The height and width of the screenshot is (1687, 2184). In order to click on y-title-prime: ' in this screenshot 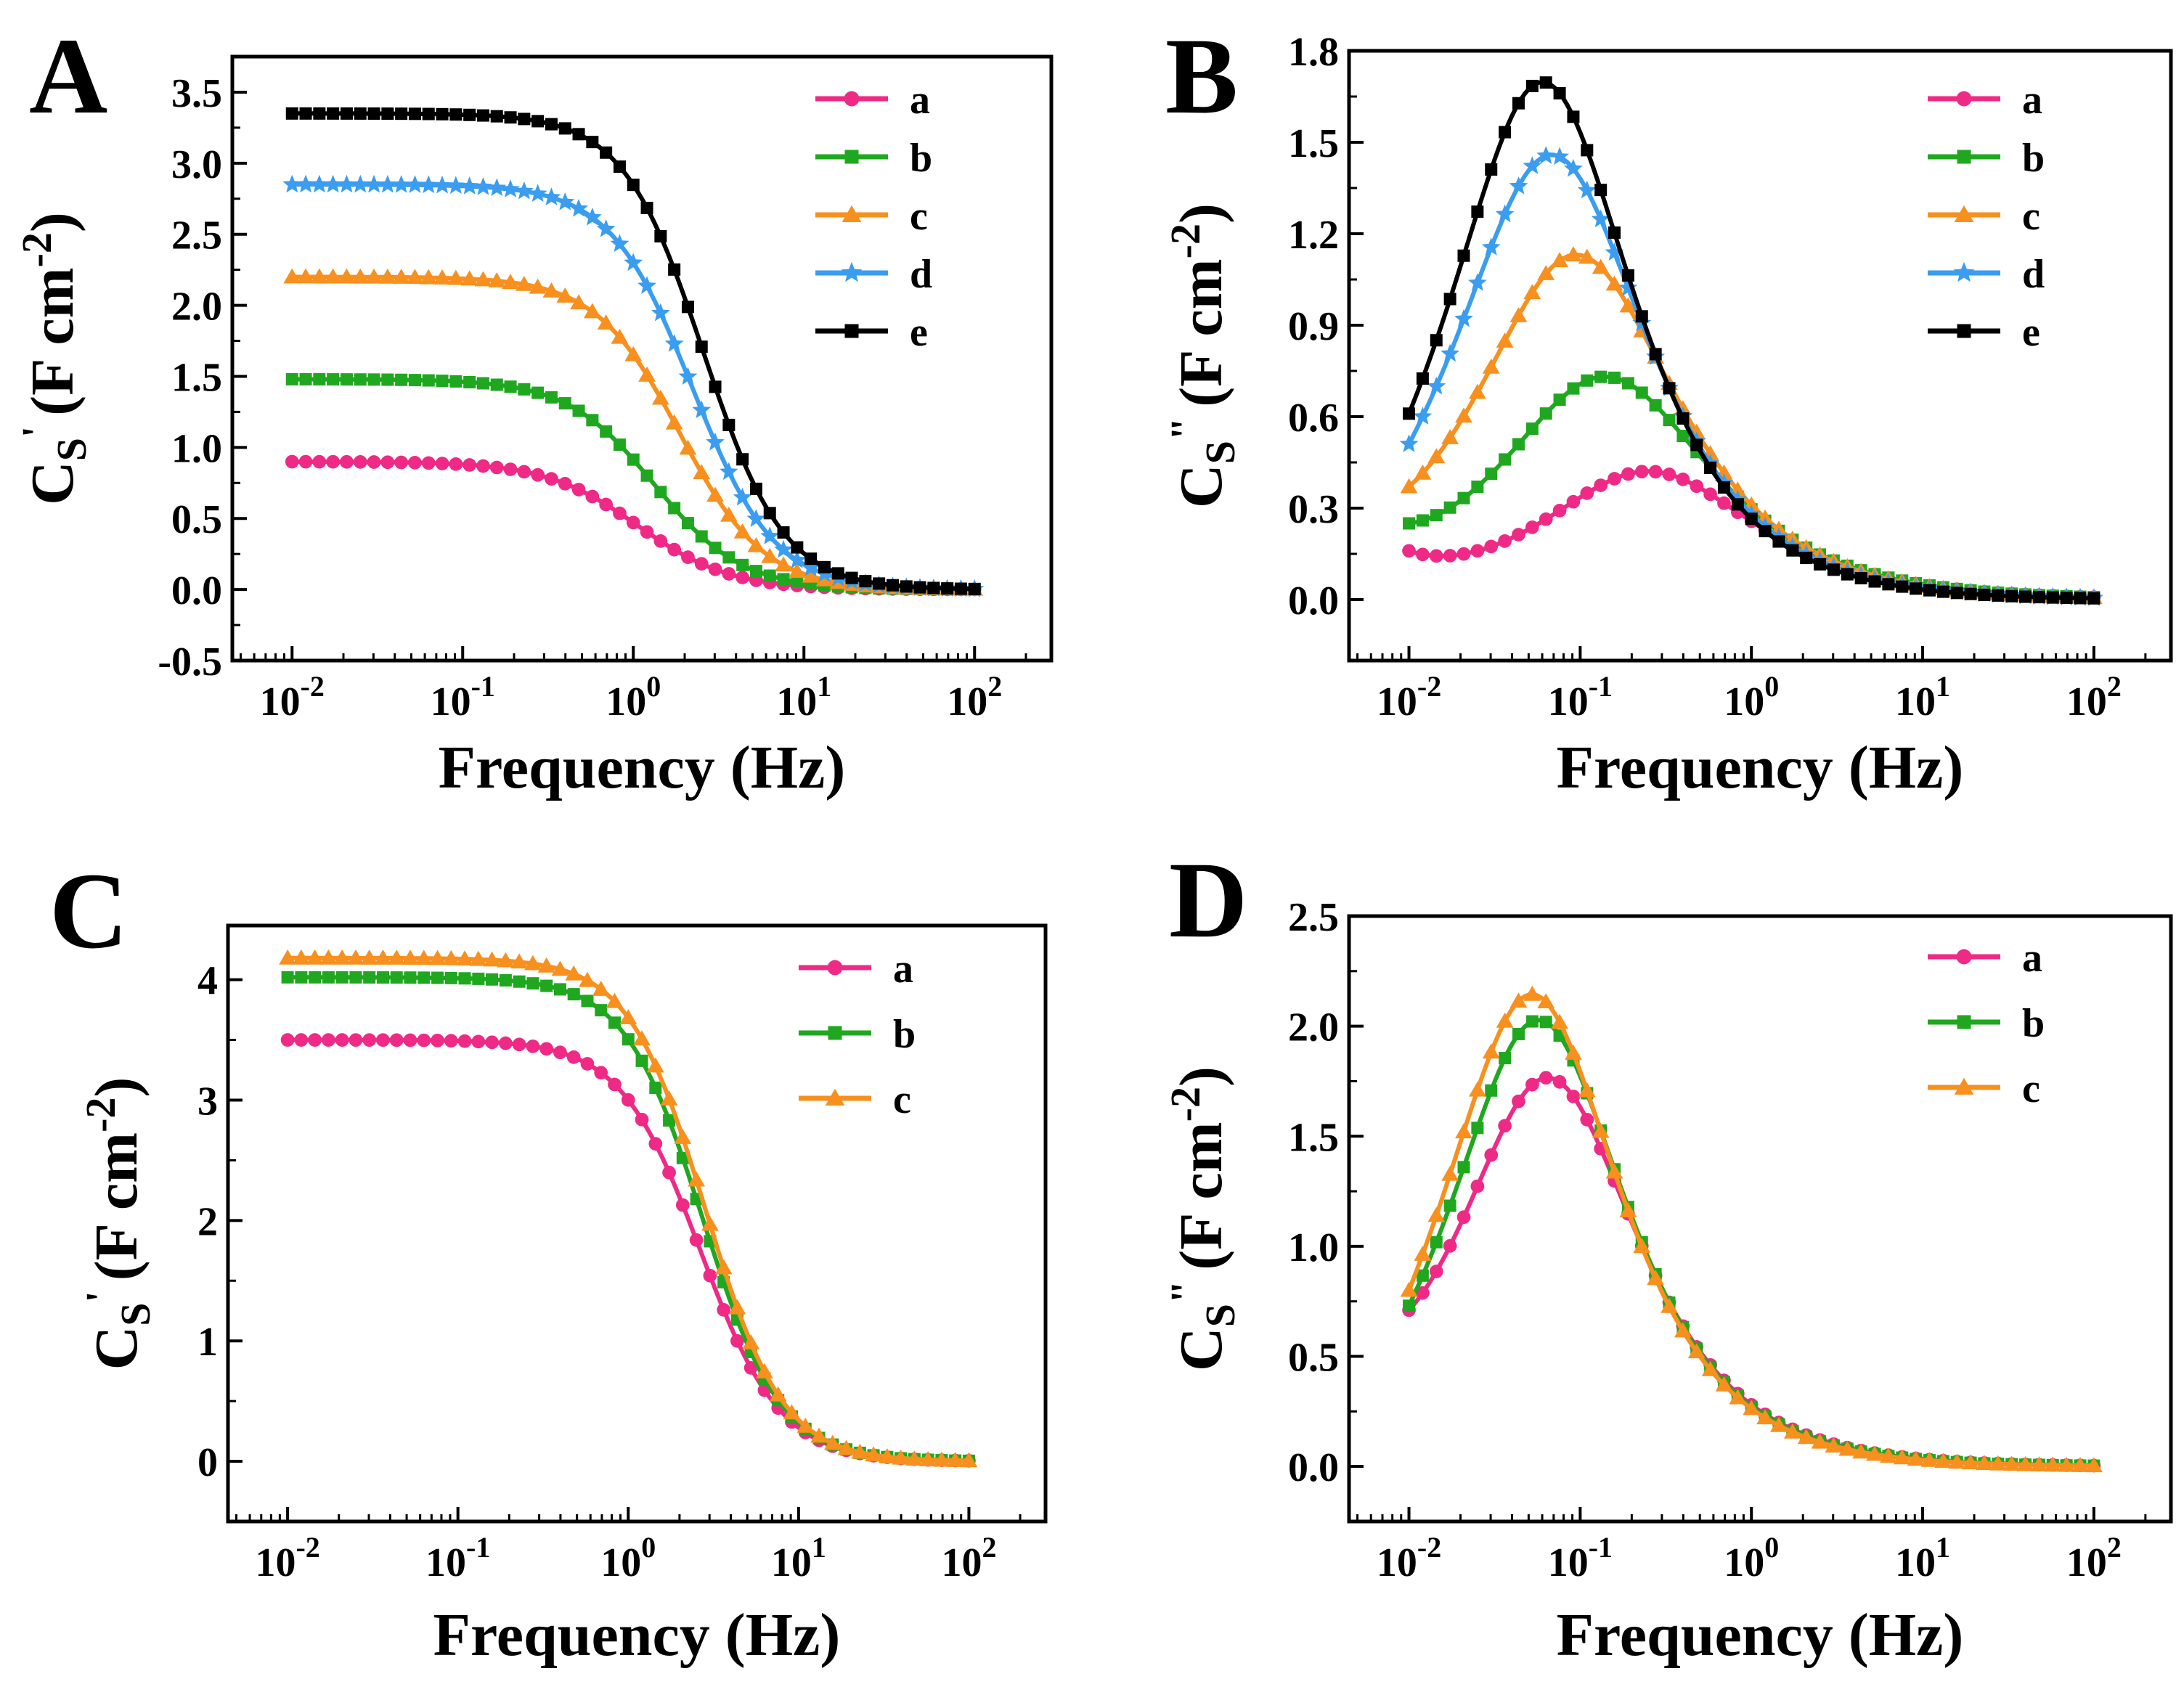, I will do `click(36, 432)`.